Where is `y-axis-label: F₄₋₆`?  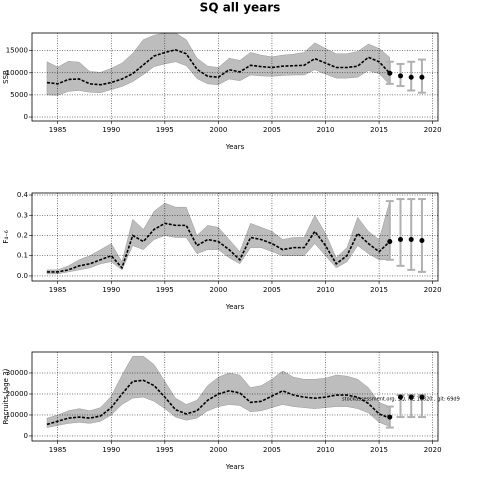
y-axis-label: F₄₋₆ is located at coordinates (6, 237).